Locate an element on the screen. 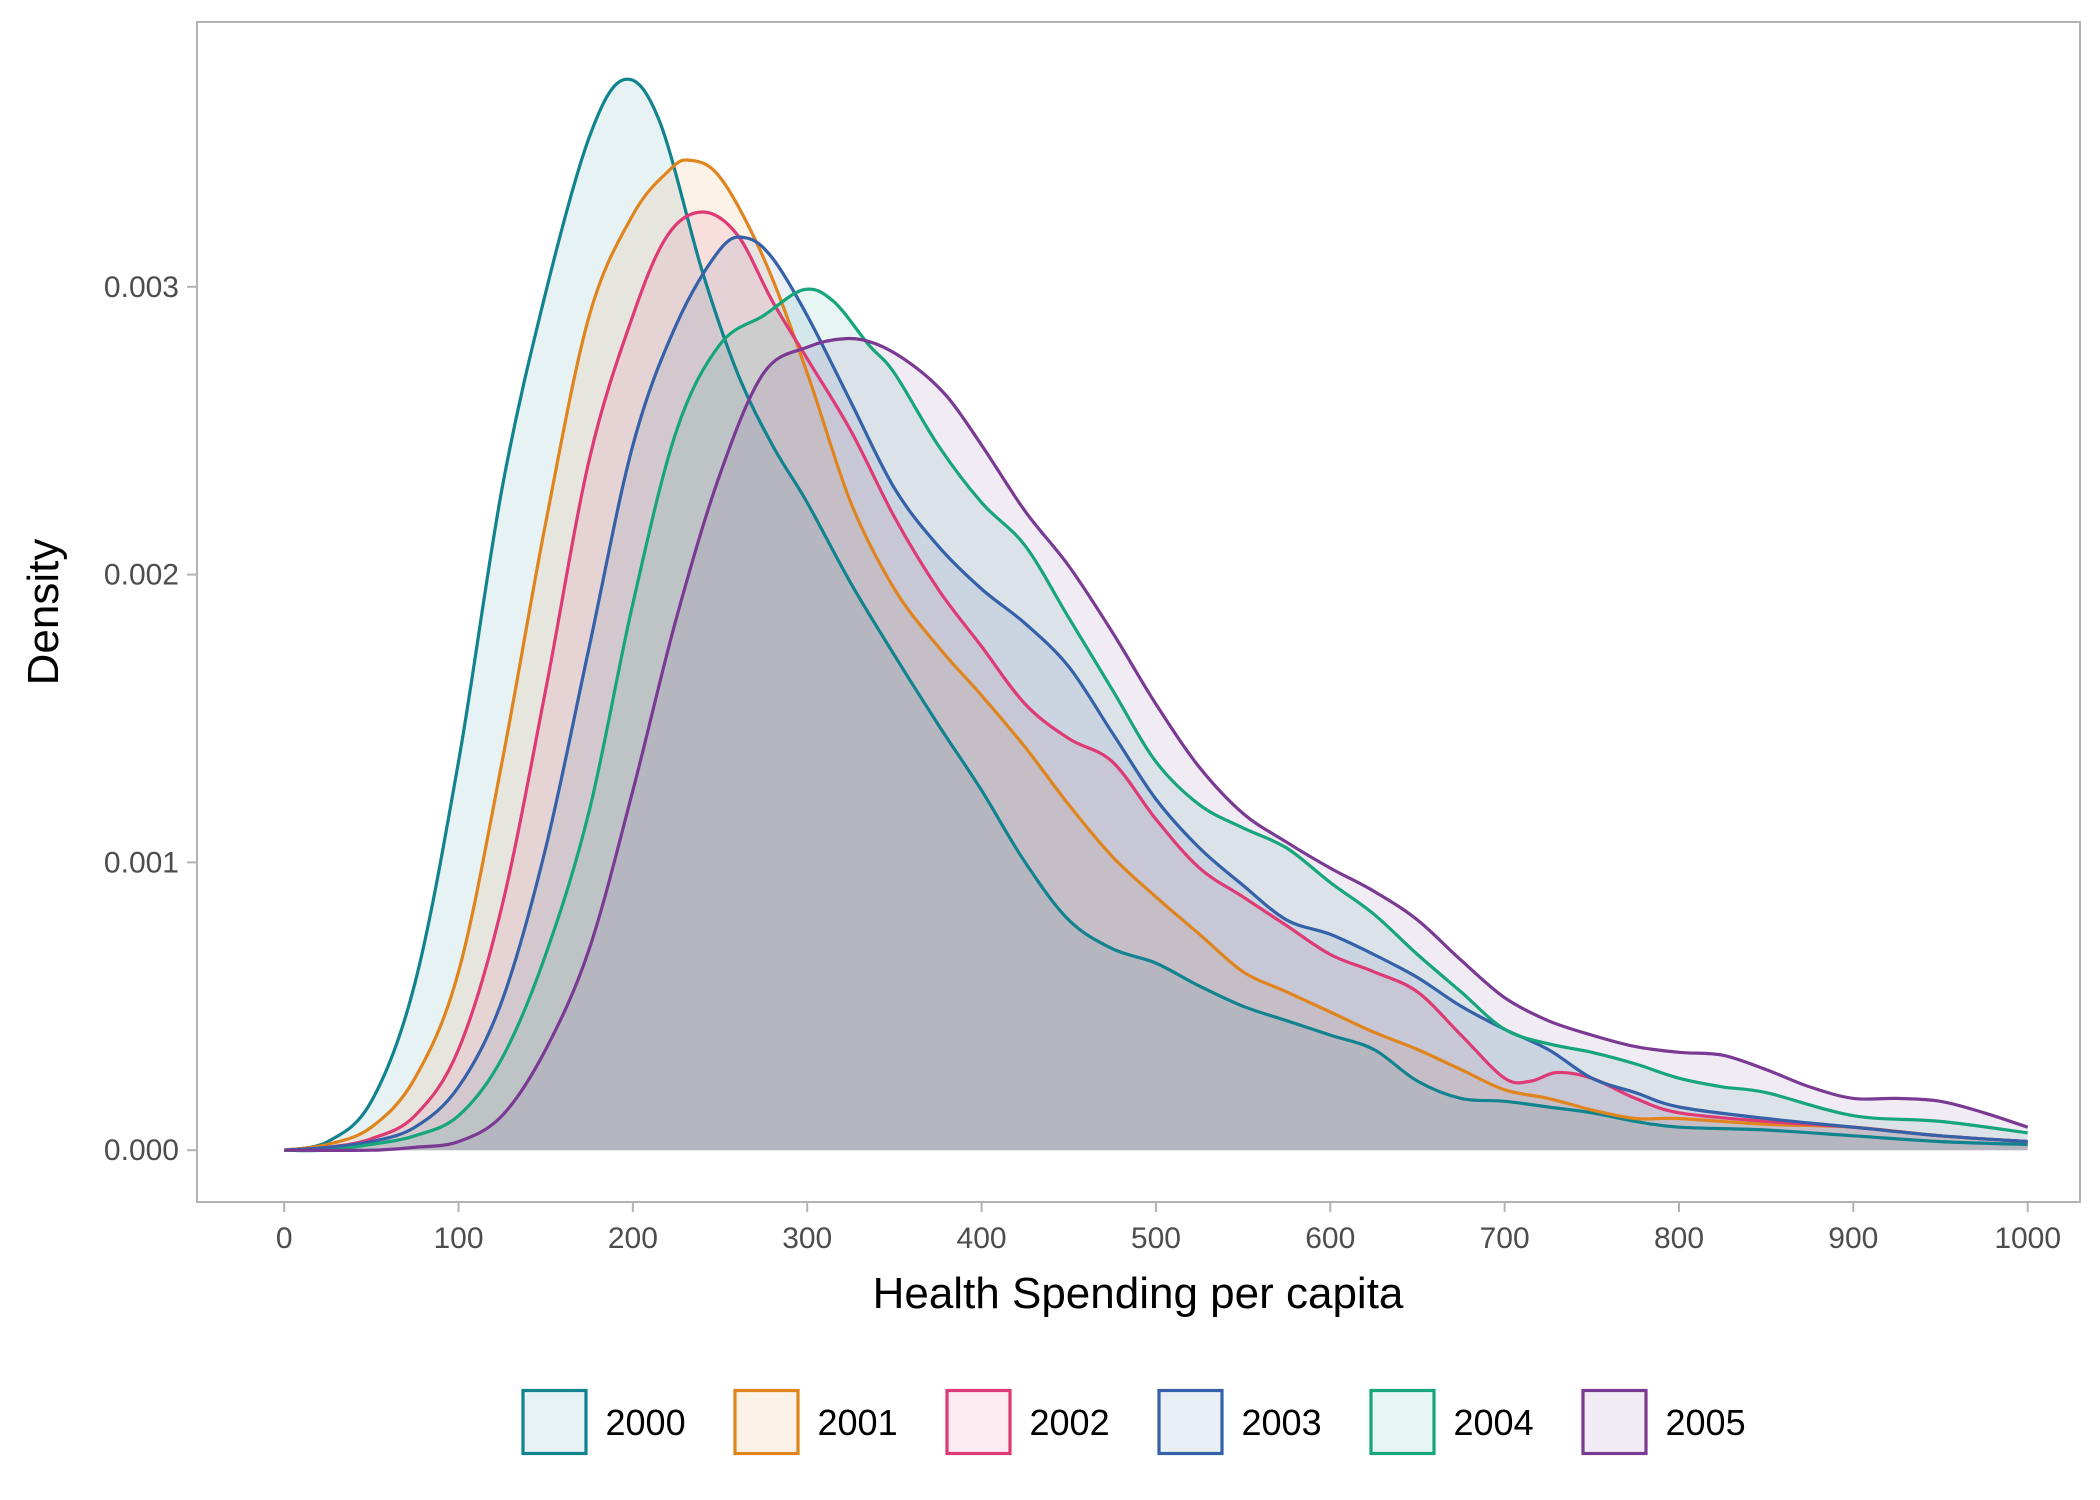 The image size is (2100, 1500). legend-label: 2001 is located at coordinates (858, 1422).